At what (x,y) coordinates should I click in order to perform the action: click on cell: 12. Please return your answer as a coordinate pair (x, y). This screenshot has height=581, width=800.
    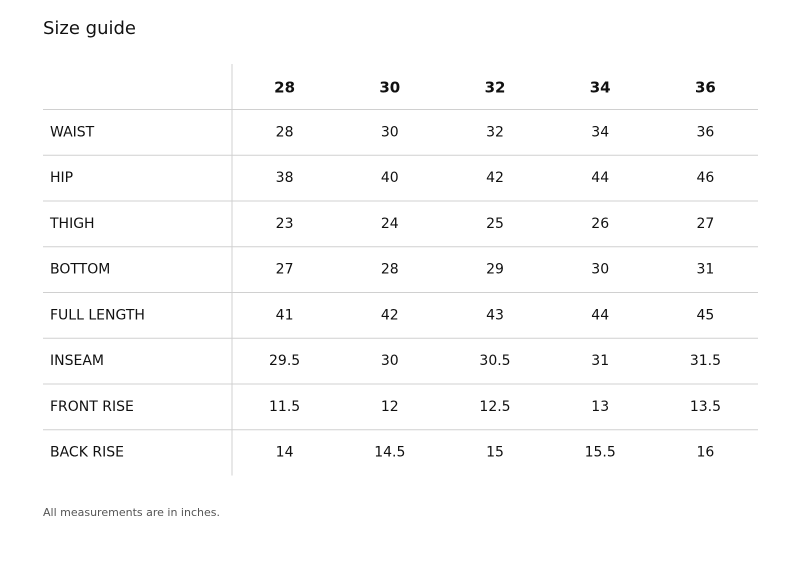
    Looking at the image, I should click on (390, 407).